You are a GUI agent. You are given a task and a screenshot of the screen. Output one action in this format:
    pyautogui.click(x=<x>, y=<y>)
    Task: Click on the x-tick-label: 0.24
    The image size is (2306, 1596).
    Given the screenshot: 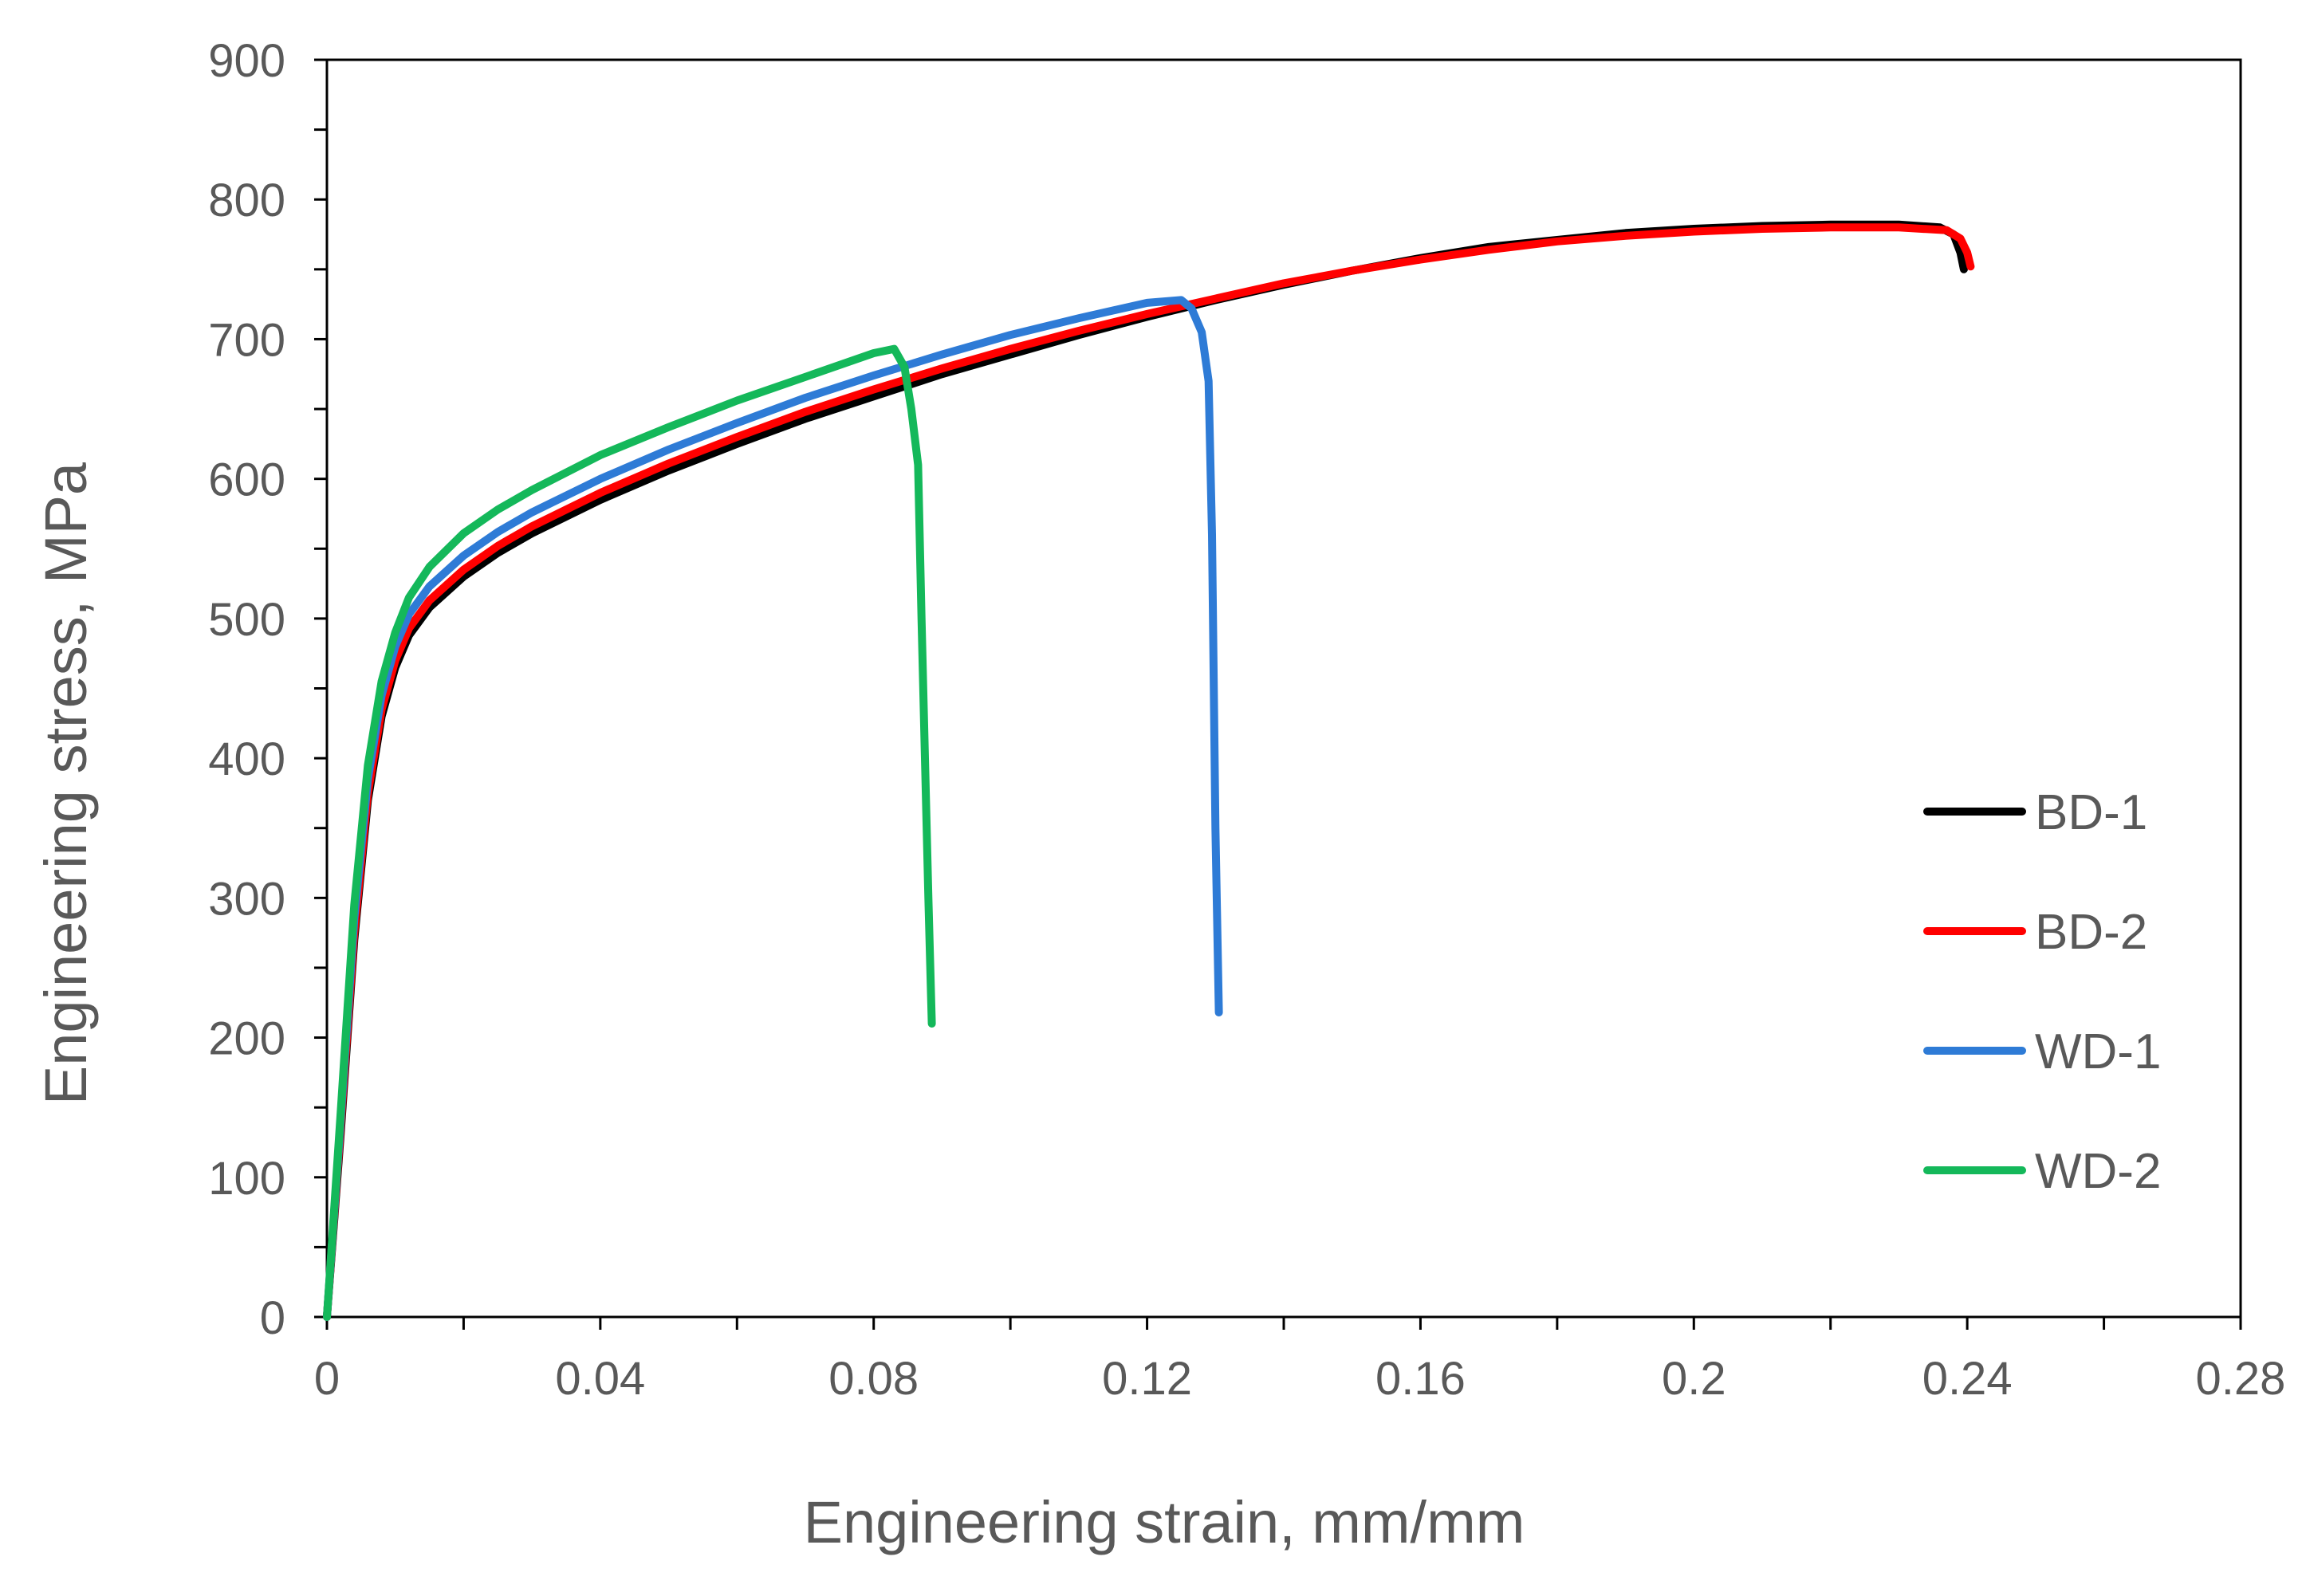 What is the action you would take?
    pyautogui.click(x=1968, y=1379)
    